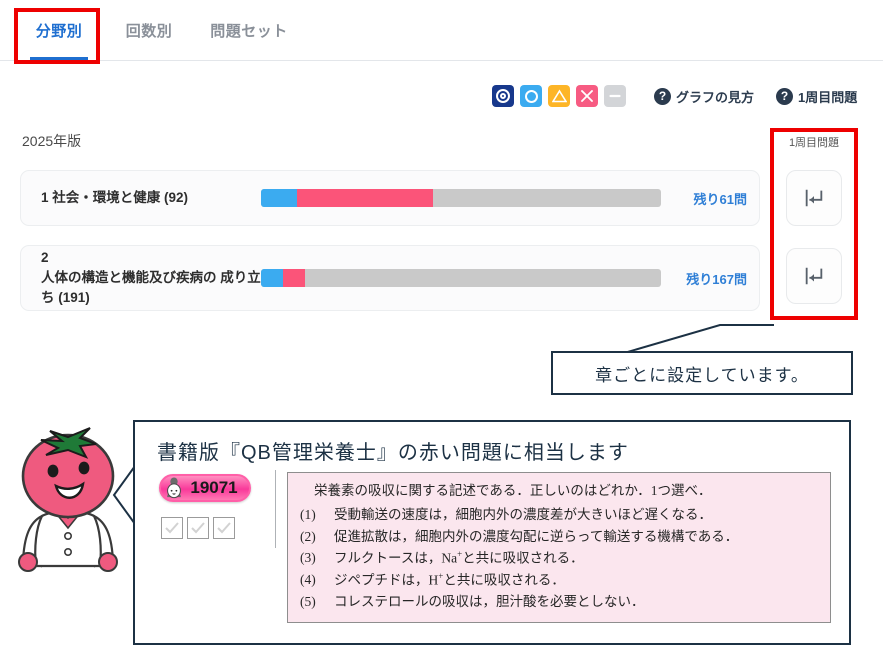 Image resolution: width=883 pixels, height=660 pixels. Describe the element at coordinates (308, 579) in the screenshot. I see `option-number: (4)` at that location.